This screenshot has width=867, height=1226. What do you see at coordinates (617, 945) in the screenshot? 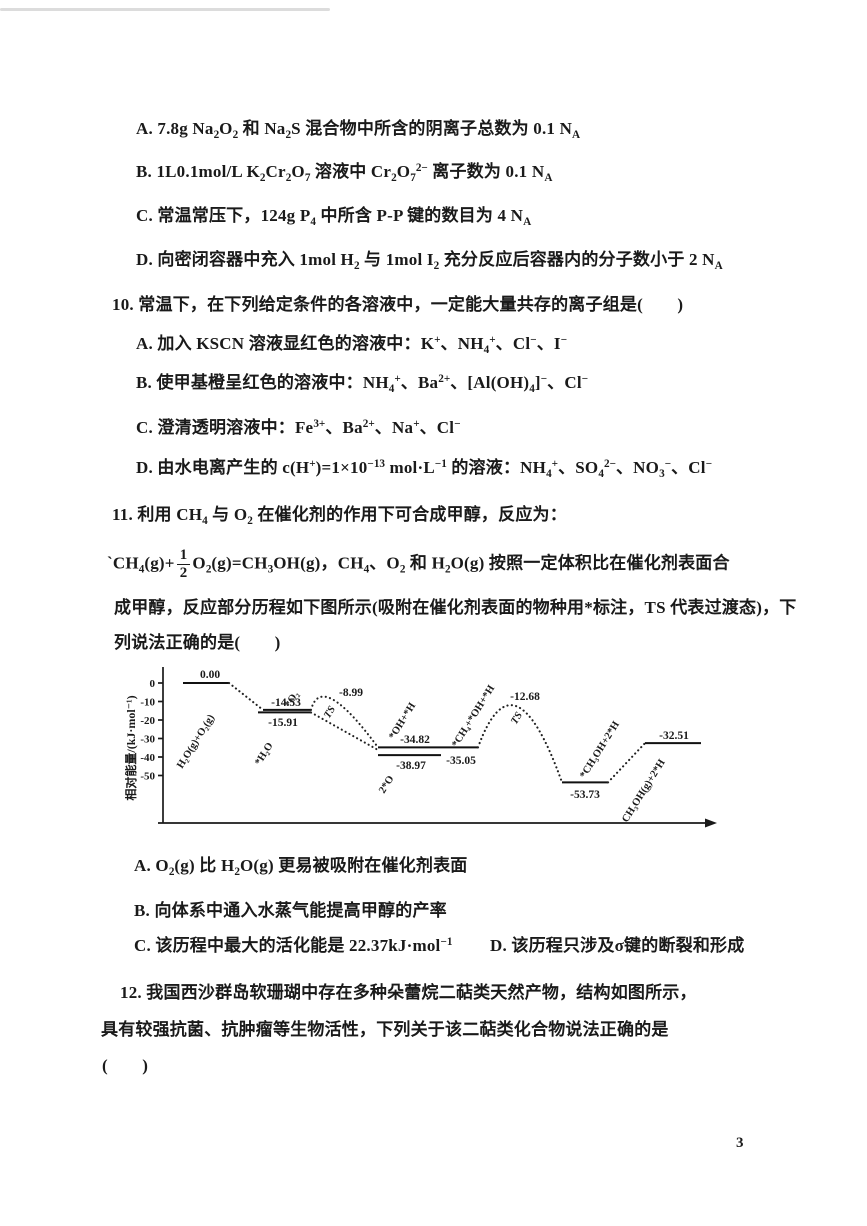
I see `q11-option-d: D. 该历程只涉及σ键的断裂和形成` at bounding box center [617, 945].